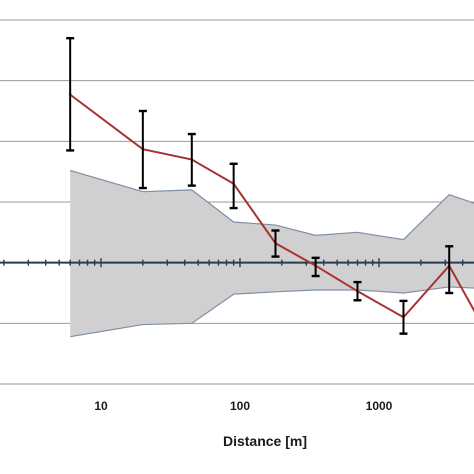 The image size is (474, 474). I want to click on x-tick-label: 10, so click(101, 406).